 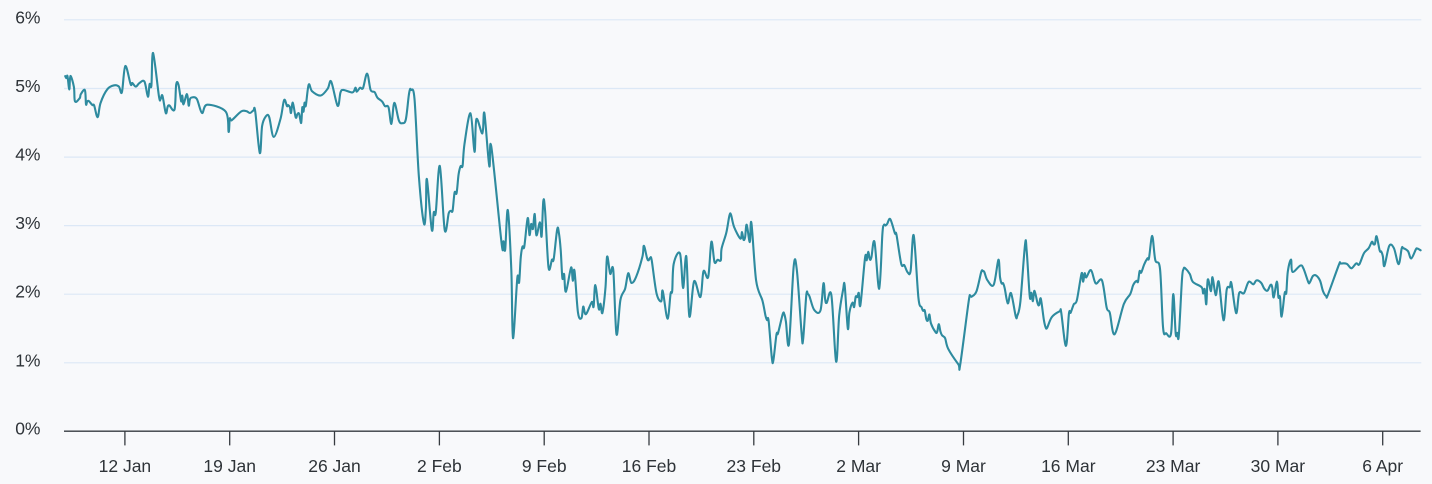 I want to click on svg-text: 30 Mar, so click(x=1278, y=466).